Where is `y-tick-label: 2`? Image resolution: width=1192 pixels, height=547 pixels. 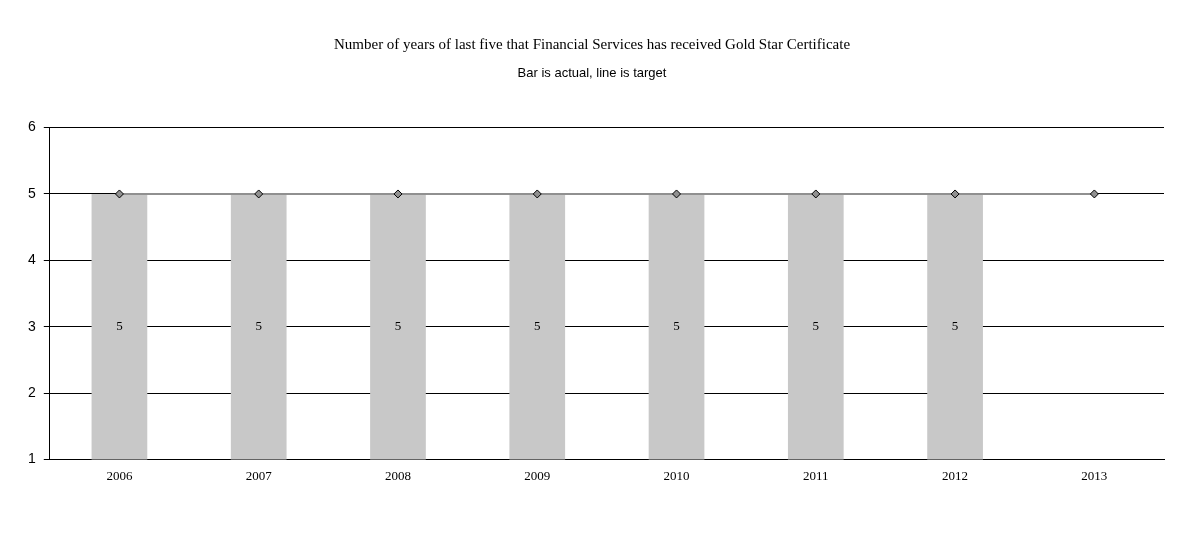 y-tick-label: 2 is located at coordinates (31, 391).